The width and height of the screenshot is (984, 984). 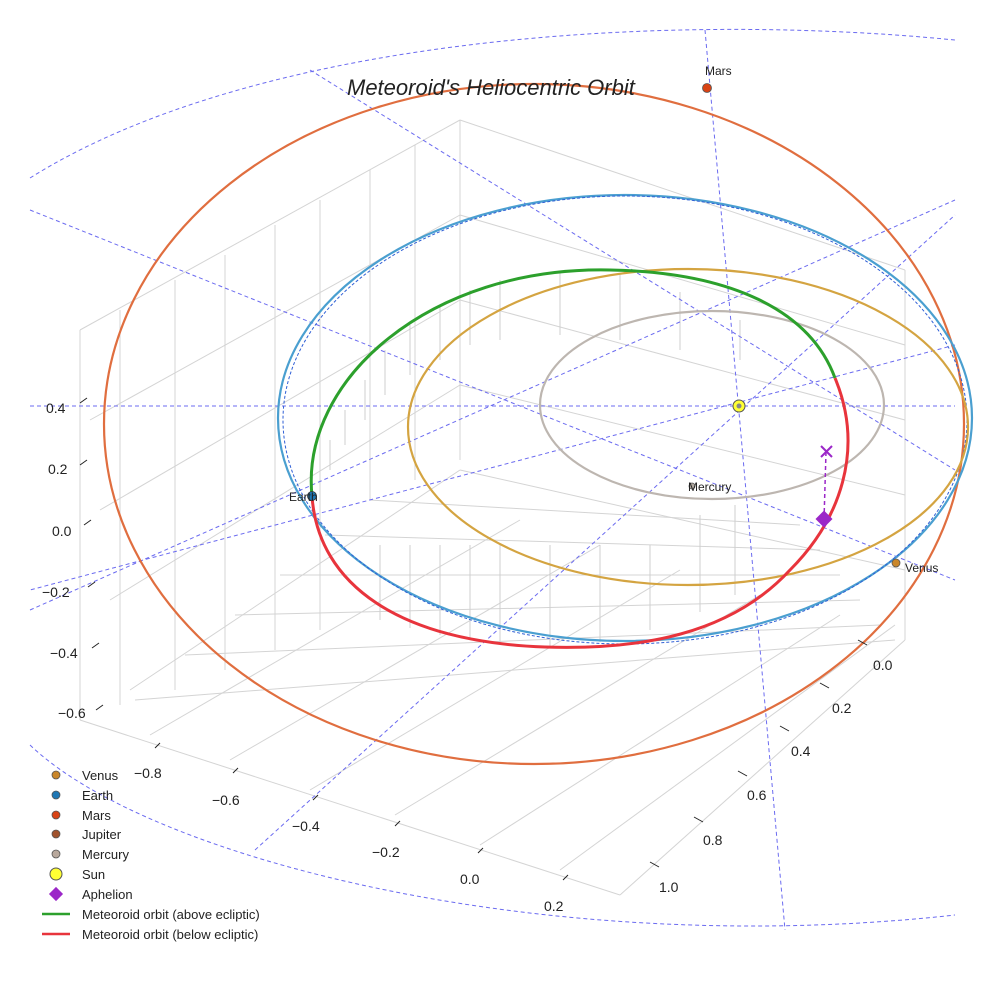 I want to click on legend-label-above: Meteoroid orbit (above ecliptic), so click(x=171, y=914).